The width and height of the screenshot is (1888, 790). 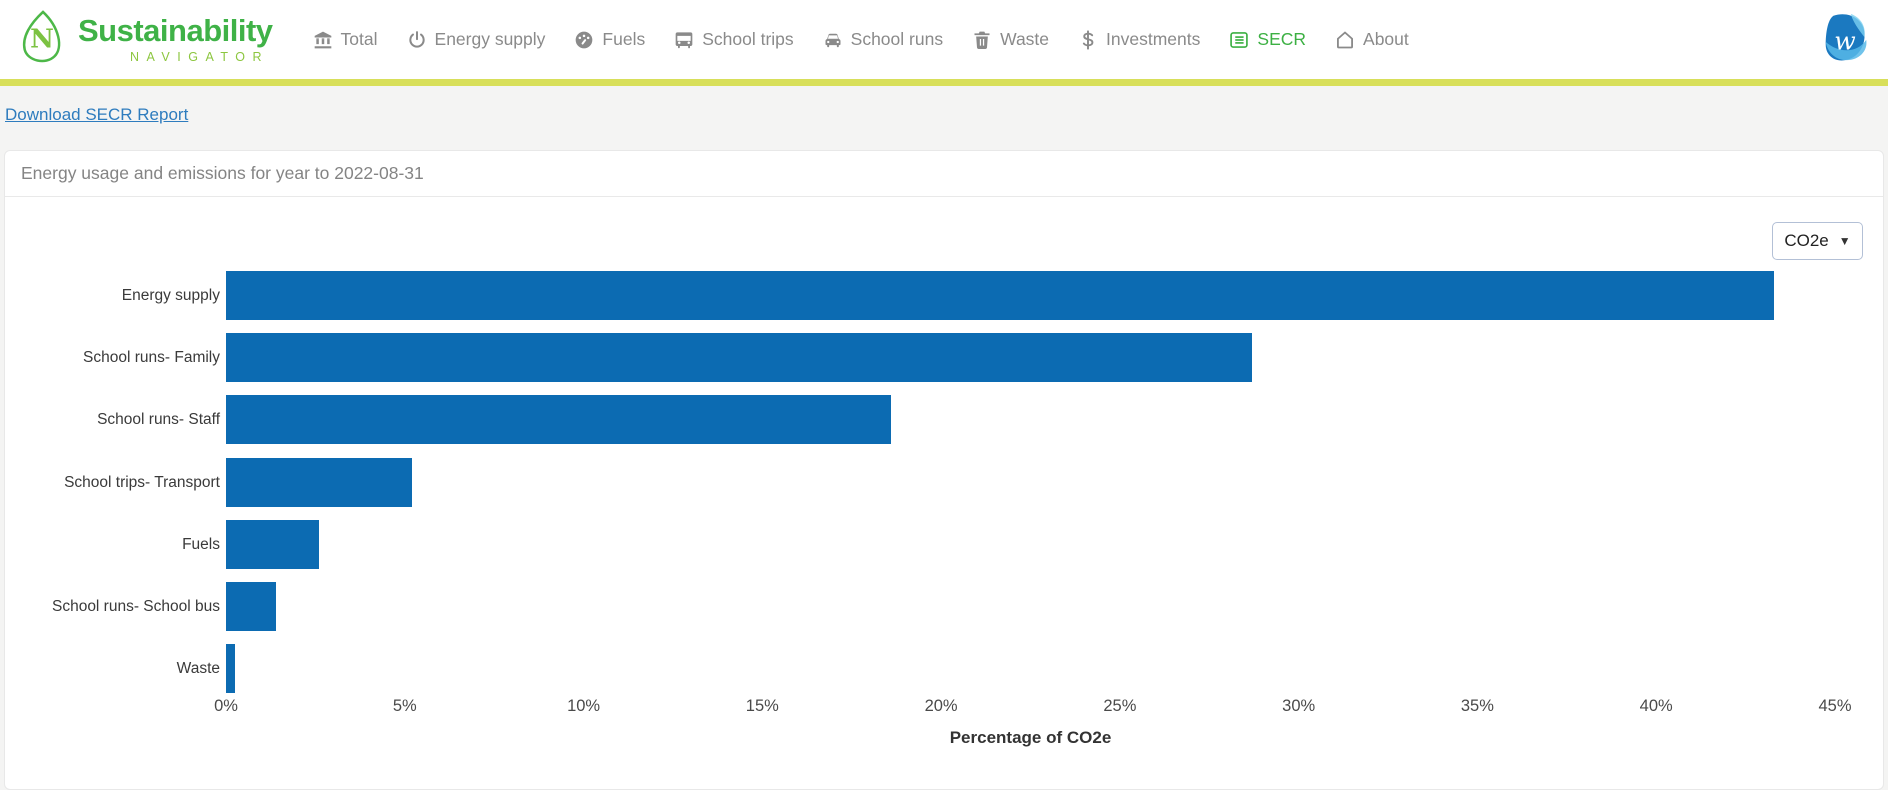 What do you see at coordinates (200, 57) in the screenshot?
I see `brand-subtitle: NAVIGATOR` at bounding box center [200, 57].